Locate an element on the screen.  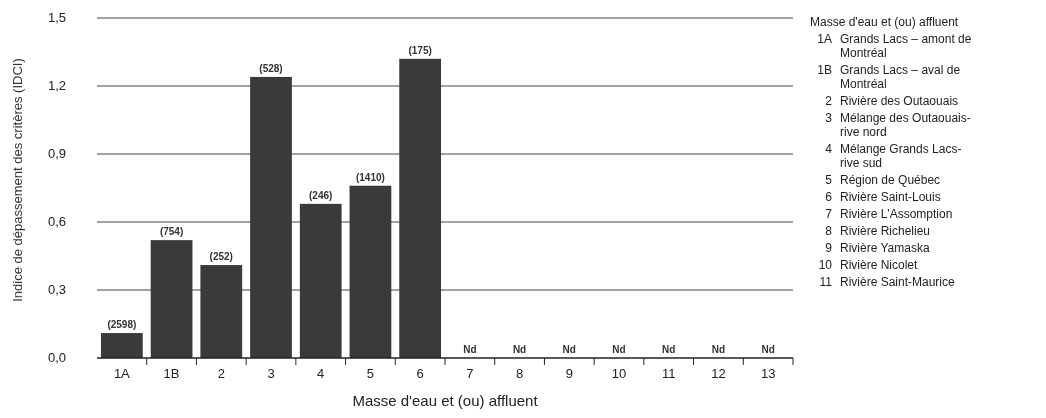
x-tick-label: 12 is located at coordinates (718, 373).